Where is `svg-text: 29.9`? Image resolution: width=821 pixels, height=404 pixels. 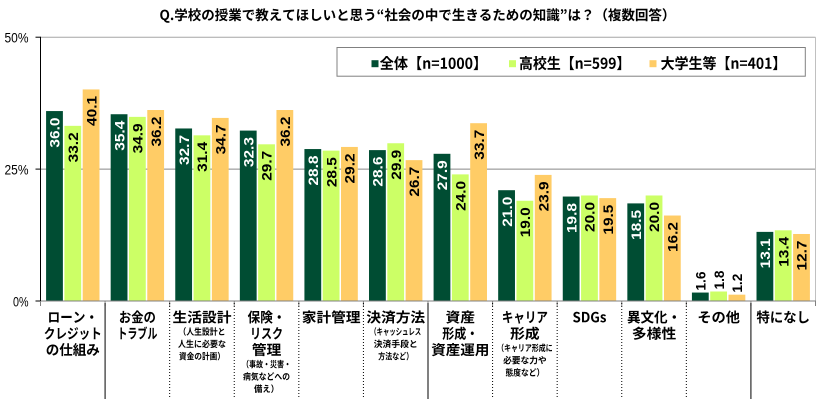
svg-text: 29.9 is located at coordinates (396, 165).